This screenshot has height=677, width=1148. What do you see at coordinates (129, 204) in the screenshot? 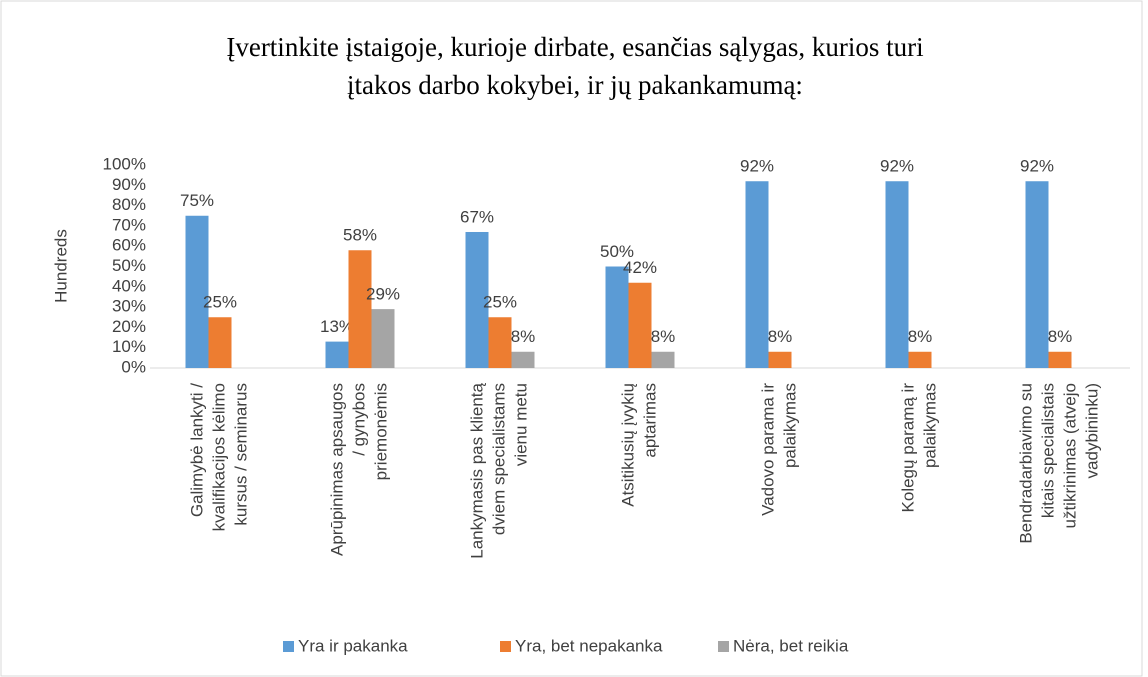
I see `y-tick-label: 80%` at bounding box center [129, 204].